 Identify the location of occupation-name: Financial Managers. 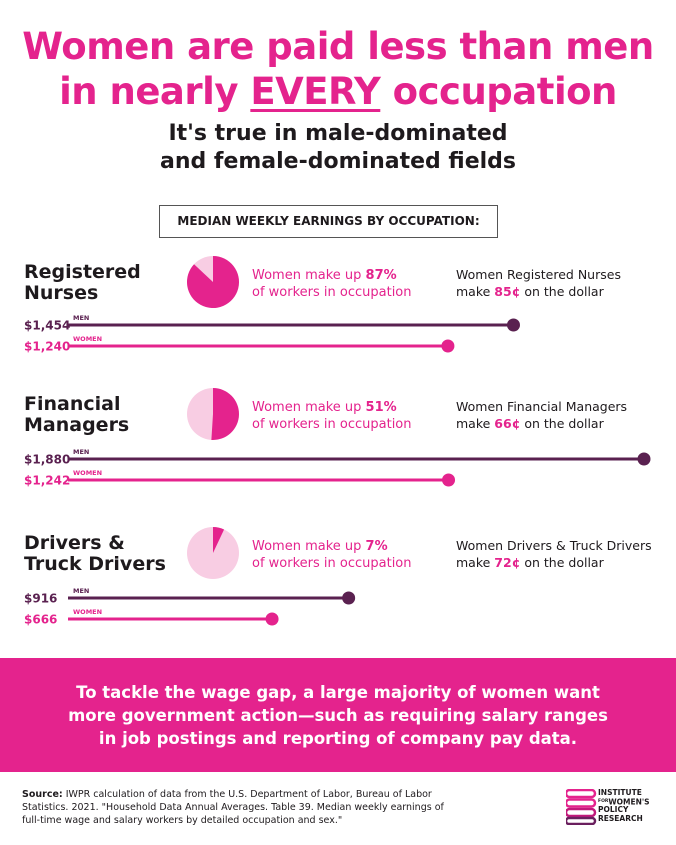
(76, 415).